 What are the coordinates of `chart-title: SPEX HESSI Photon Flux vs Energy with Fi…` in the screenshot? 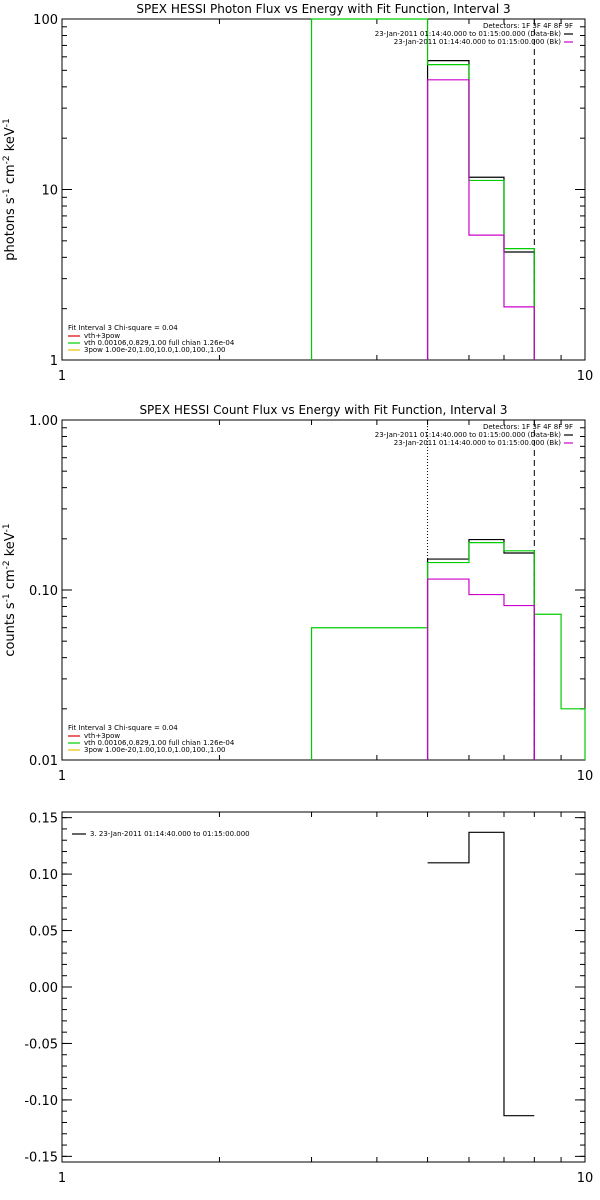 It's located at (323, 9).